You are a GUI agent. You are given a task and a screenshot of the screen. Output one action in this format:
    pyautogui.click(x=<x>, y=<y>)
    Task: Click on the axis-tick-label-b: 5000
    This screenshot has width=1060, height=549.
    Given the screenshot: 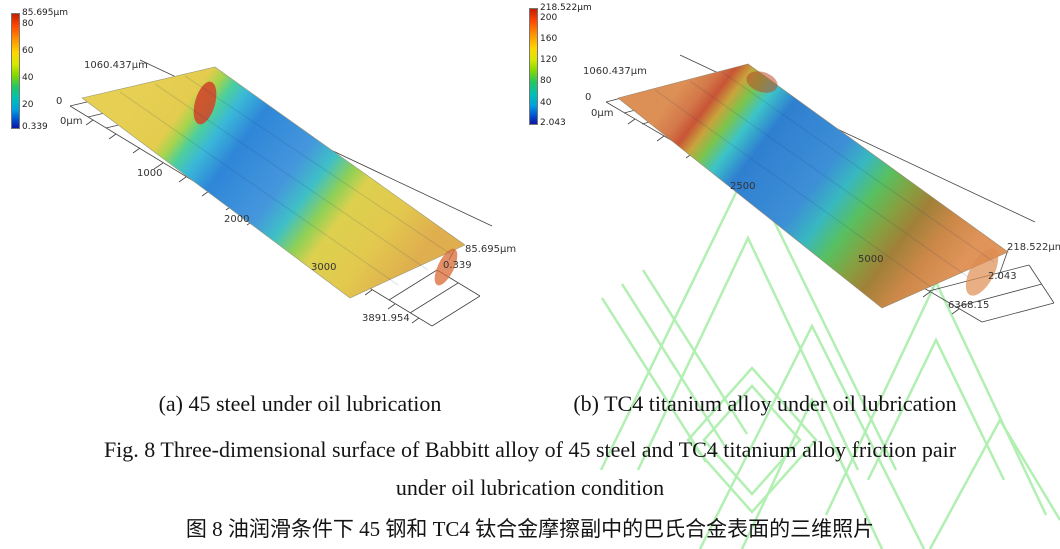 What is the action you would take?
    pyautogui.click(x=870, y=259)
    